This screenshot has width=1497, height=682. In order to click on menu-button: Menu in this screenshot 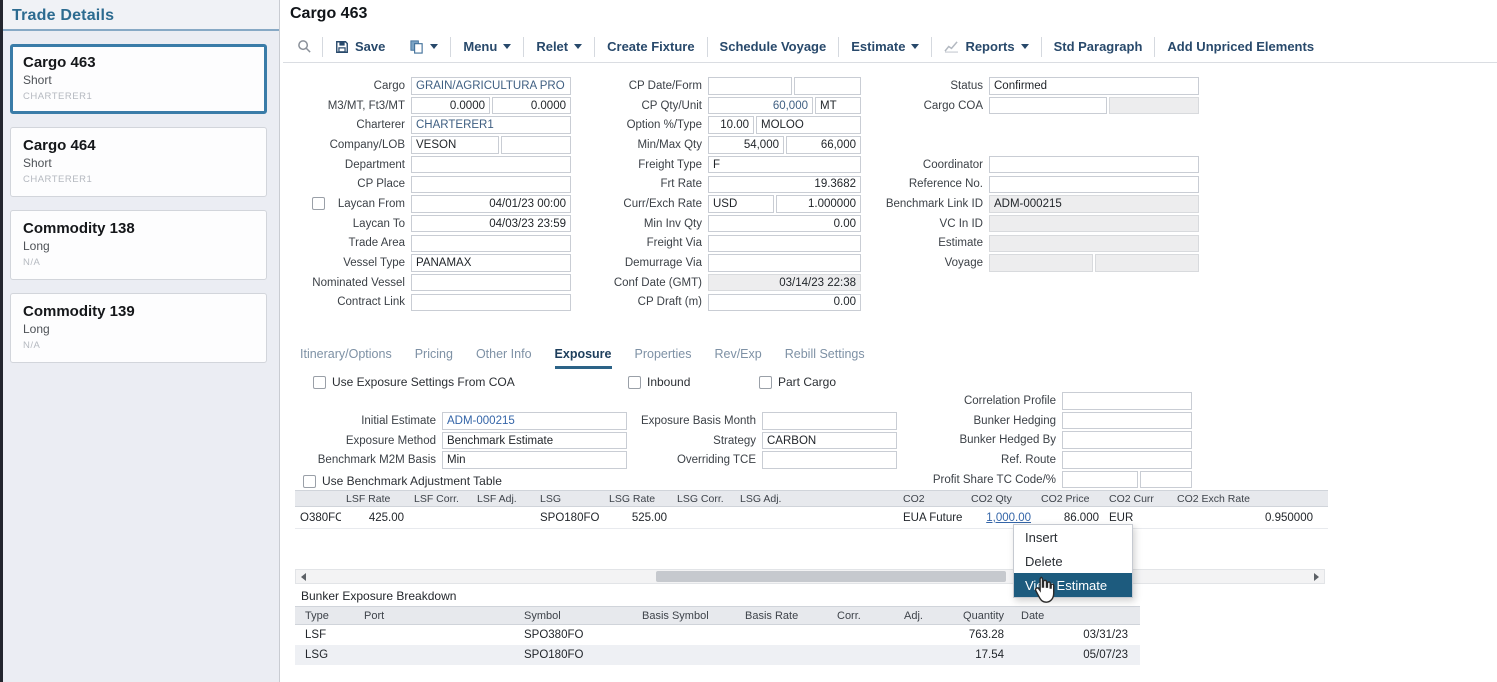, I will do `click(487, 46)`.